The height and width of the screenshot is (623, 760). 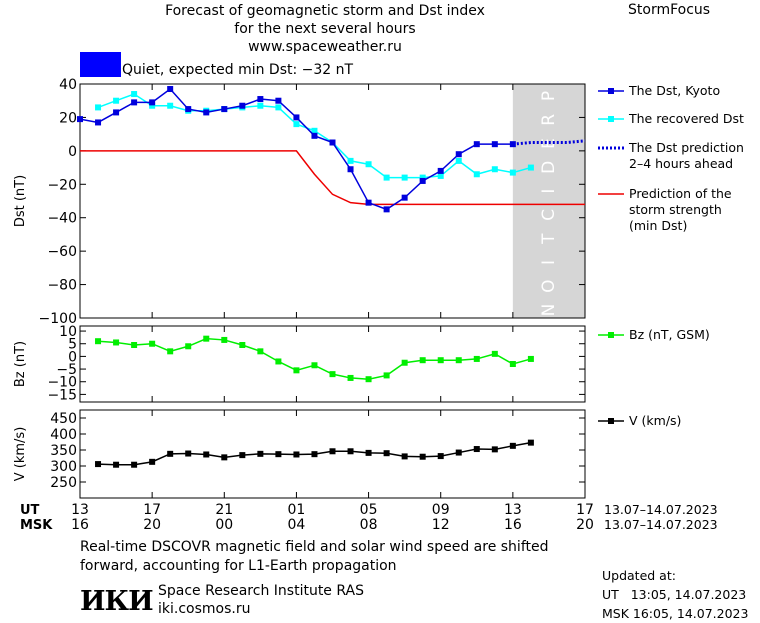 I want to click on y-tick-label: −80, so click(x=62, y=286).